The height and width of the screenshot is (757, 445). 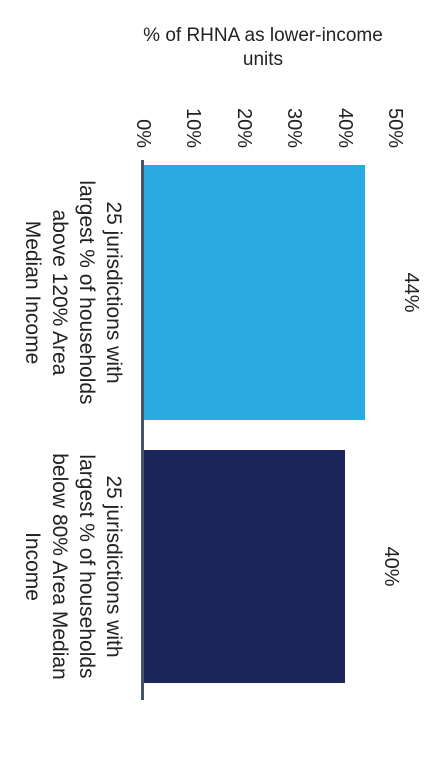 What do you see at coordinates (244, 566) in the screenshot?
I see `bar-below-80-ami` at bounding box center [244, 566].